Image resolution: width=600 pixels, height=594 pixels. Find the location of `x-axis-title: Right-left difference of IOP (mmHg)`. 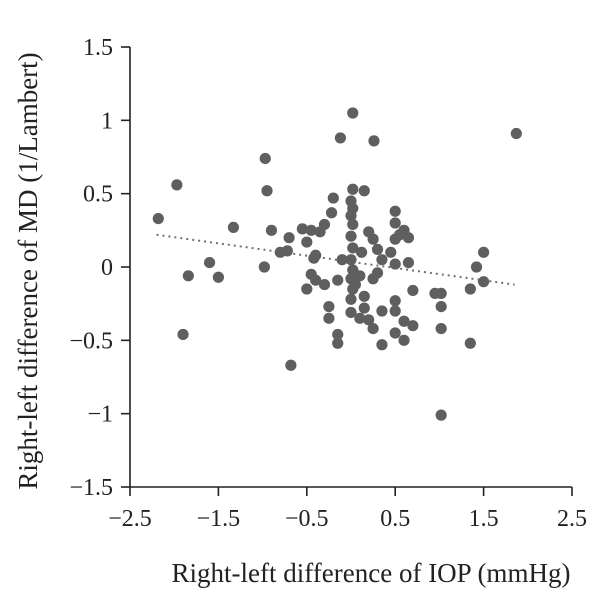

x-axis-title: Right-left difference of IOP (mmHg) is located at coordinates (371, 573).